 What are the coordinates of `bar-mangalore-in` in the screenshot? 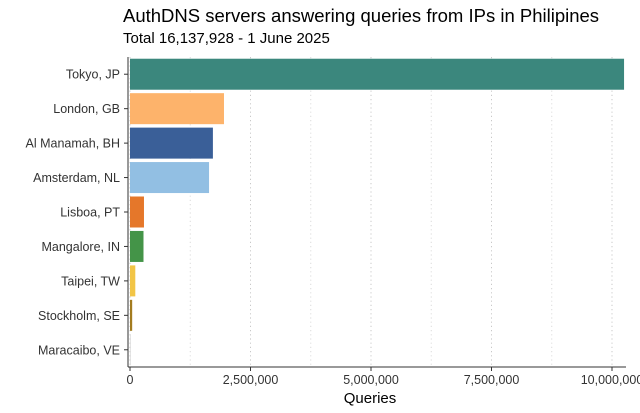 It's located at (137, 246).